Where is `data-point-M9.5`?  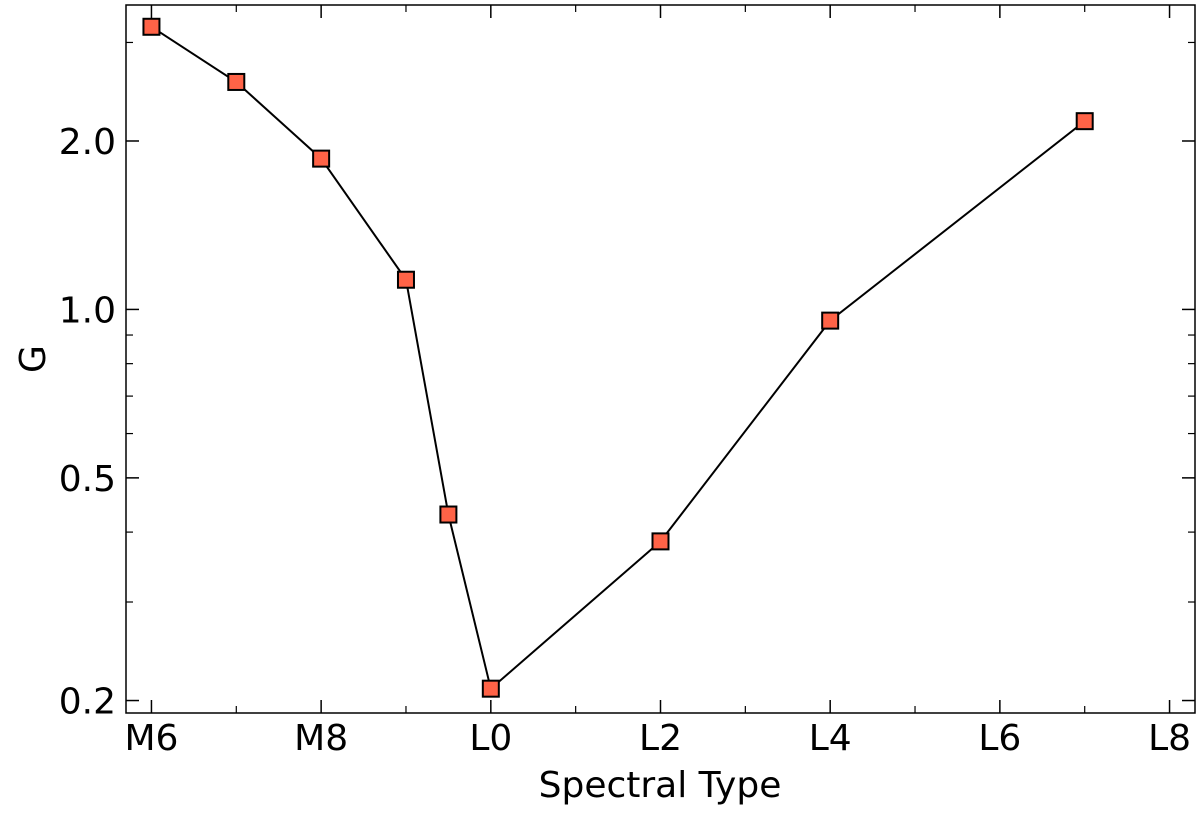
data-point-M9.5 is located at coordinates (448, 514).